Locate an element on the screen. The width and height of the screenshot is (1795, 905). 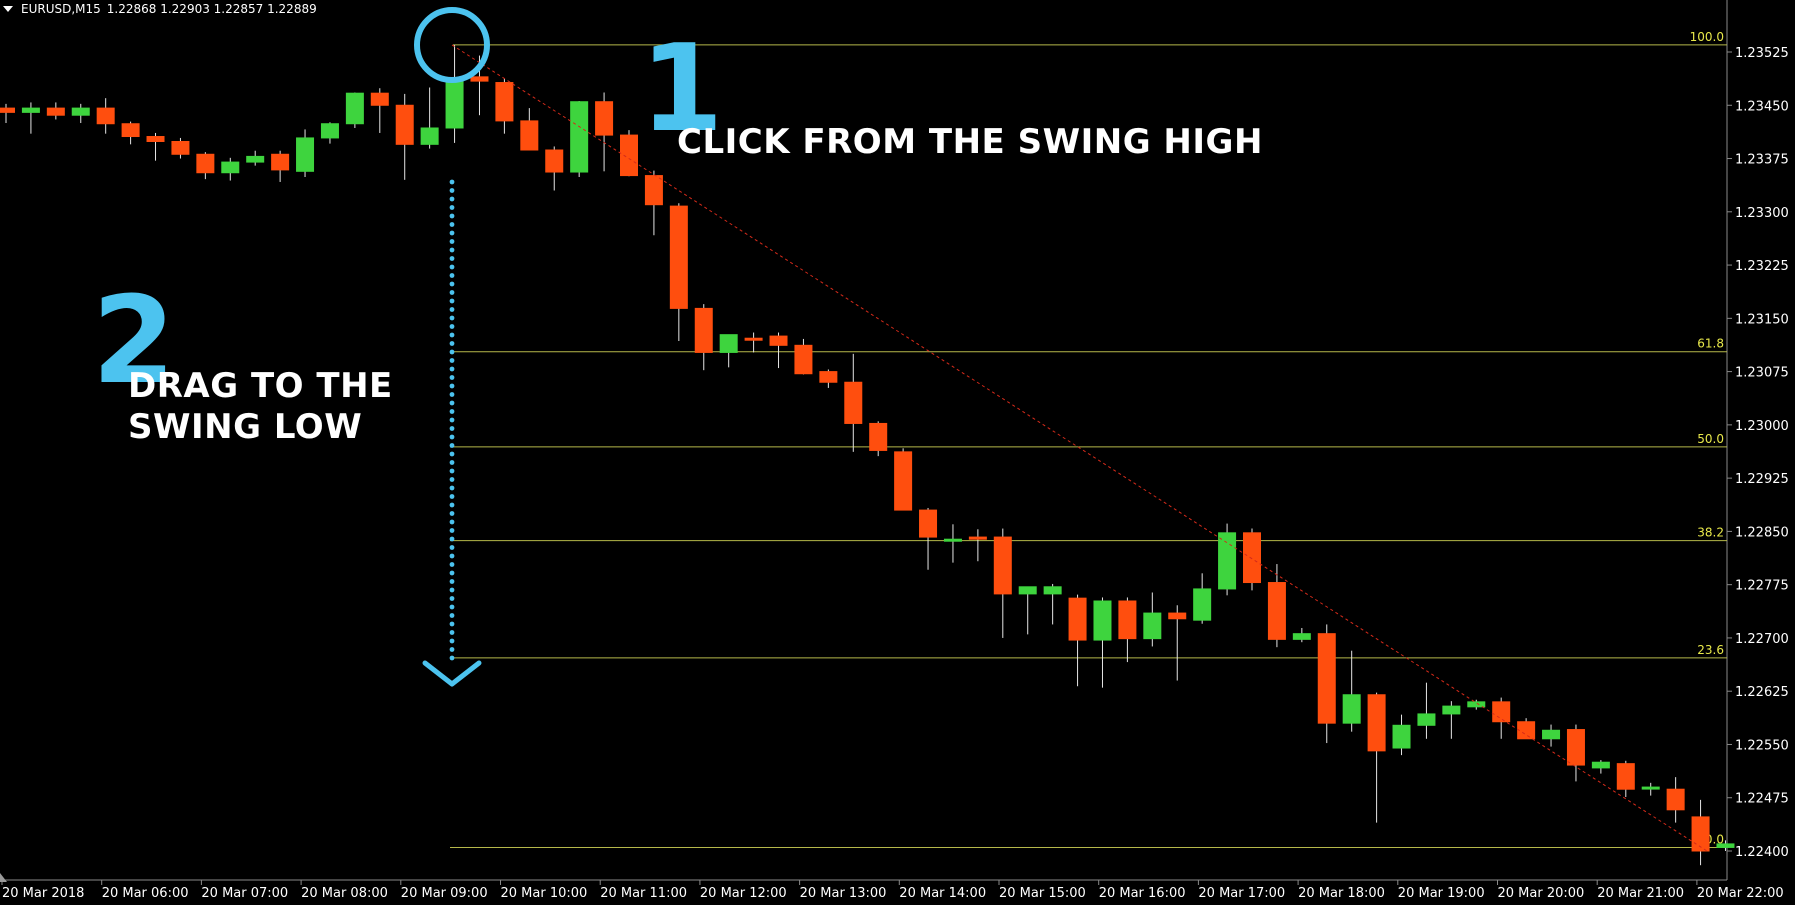
price-tick-label: 1.23225 is located at coordinates (1762, 266).